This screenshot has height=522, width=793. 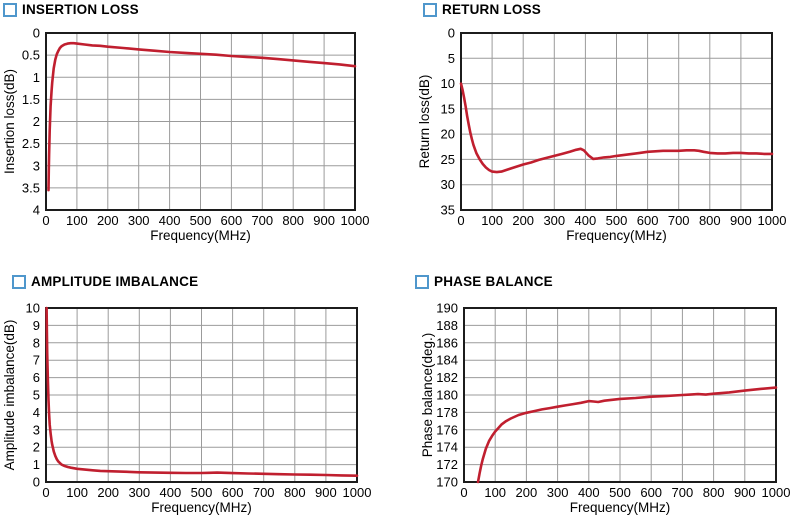 I want to click on svg-text: Amplitude imbalance(dB), so click(x=9, y=395).